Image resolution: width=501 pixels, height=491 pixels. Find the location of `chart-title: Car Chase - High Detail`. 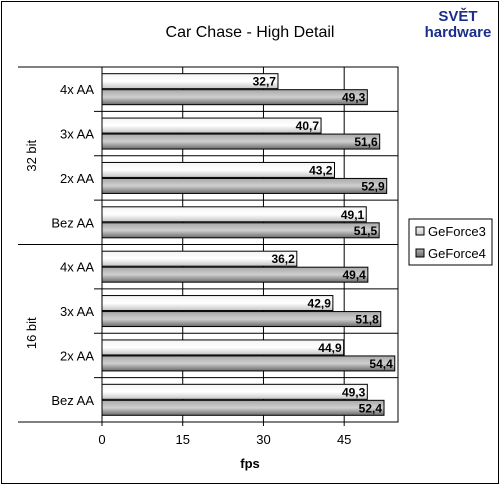

chart-title: Car Chase - High Detail is located at coordinates (250, 32).